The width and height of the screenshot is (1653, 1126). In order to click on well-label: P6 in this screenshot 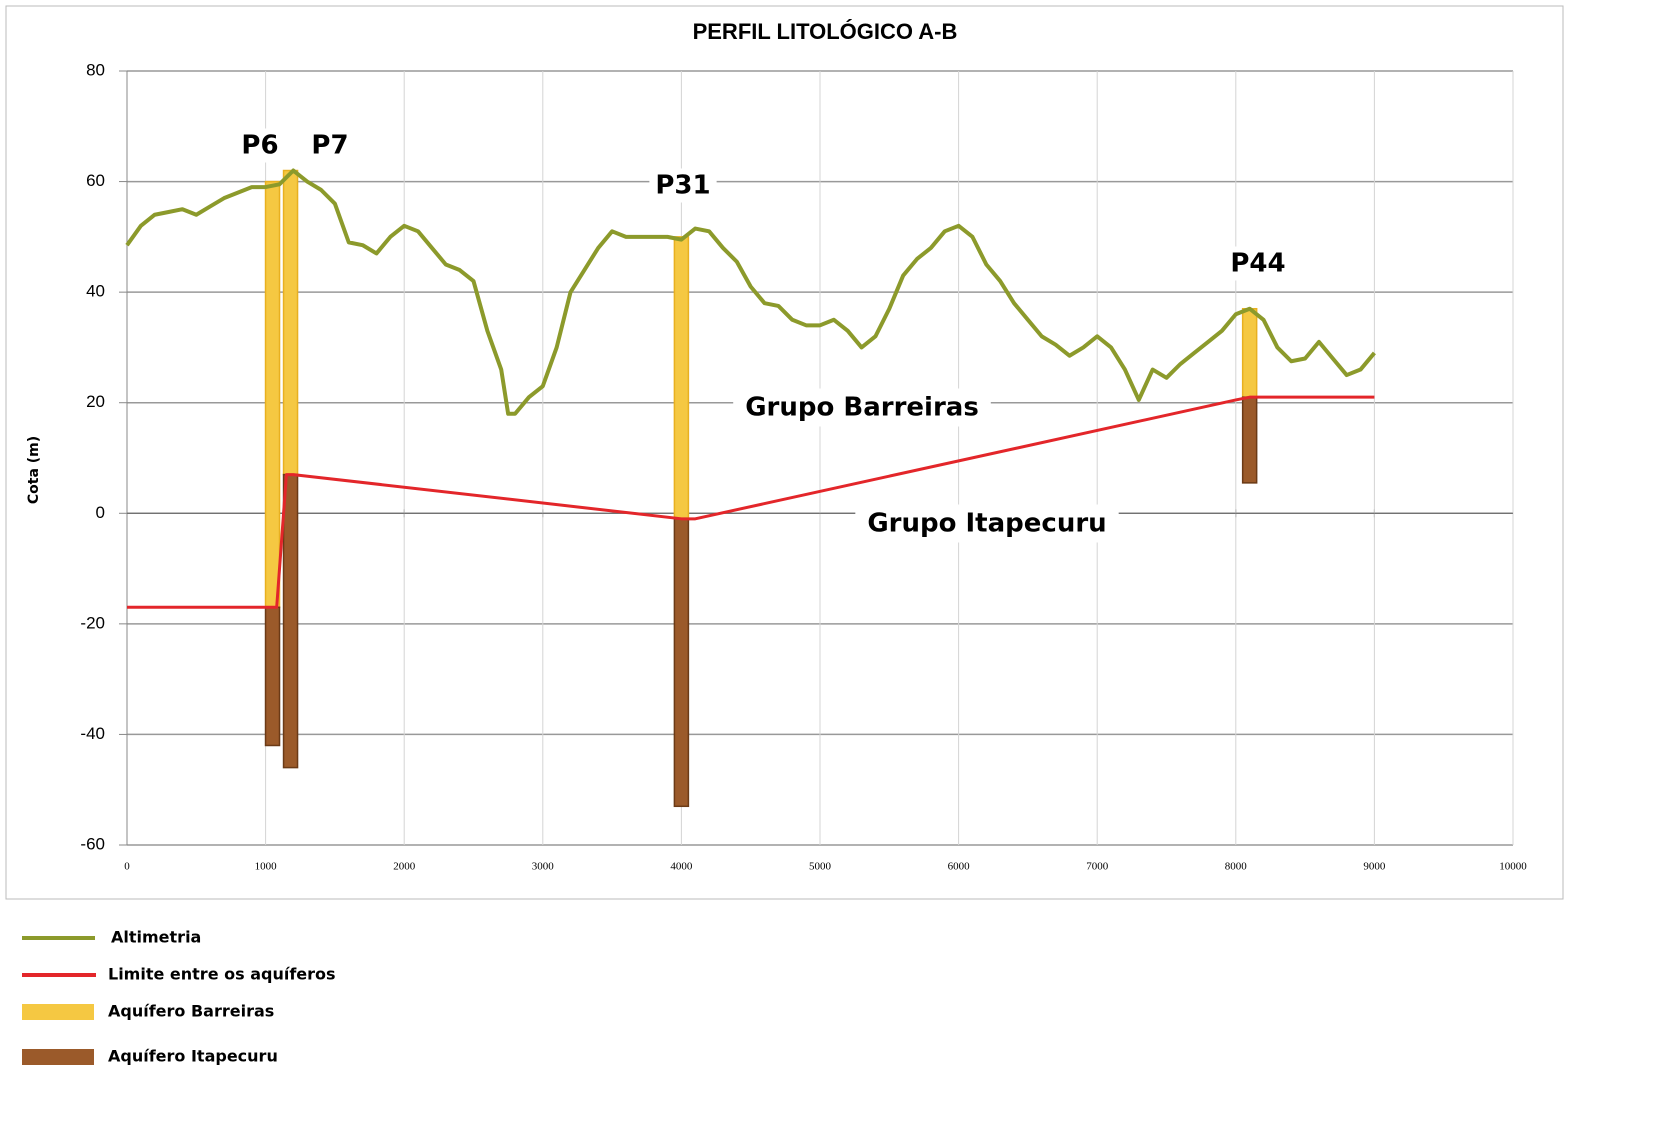, I will do `click(259, 146)`.